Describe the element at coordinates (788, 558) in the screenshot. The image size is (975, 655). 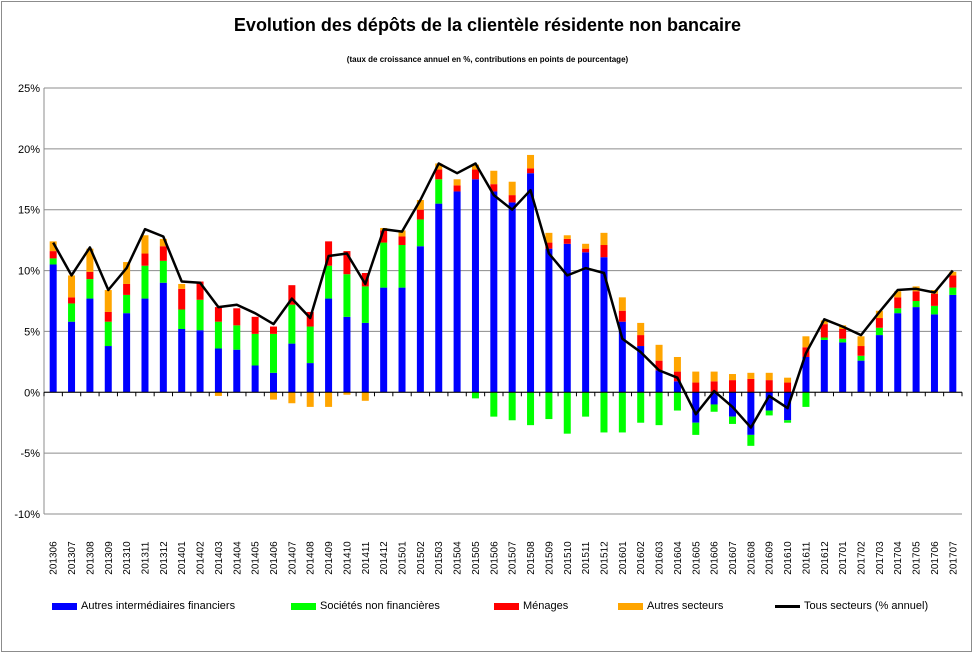
I see `x-tick-label: 201610` at that location.